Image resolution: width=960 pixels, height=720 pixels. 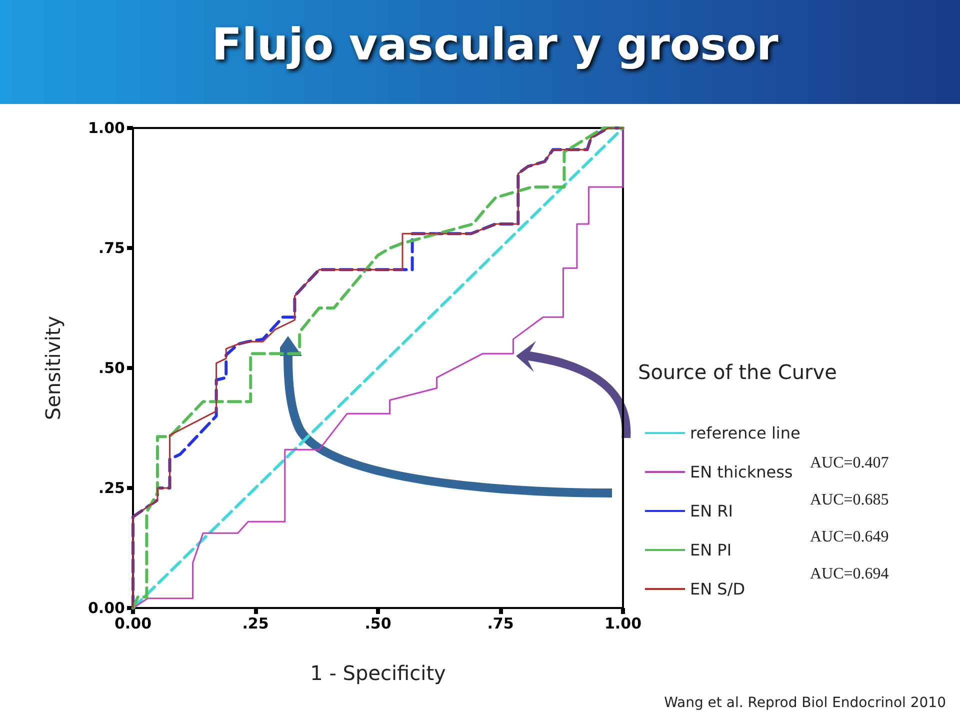 I want to click on y-tick-label: 0.00, so click(x=106, y=608).